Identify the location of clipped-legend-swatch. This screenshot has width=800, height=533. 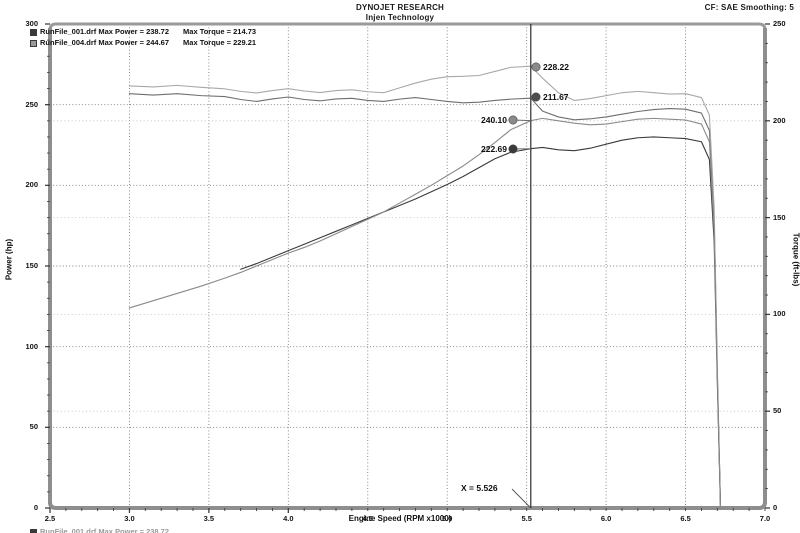
(33, 530).